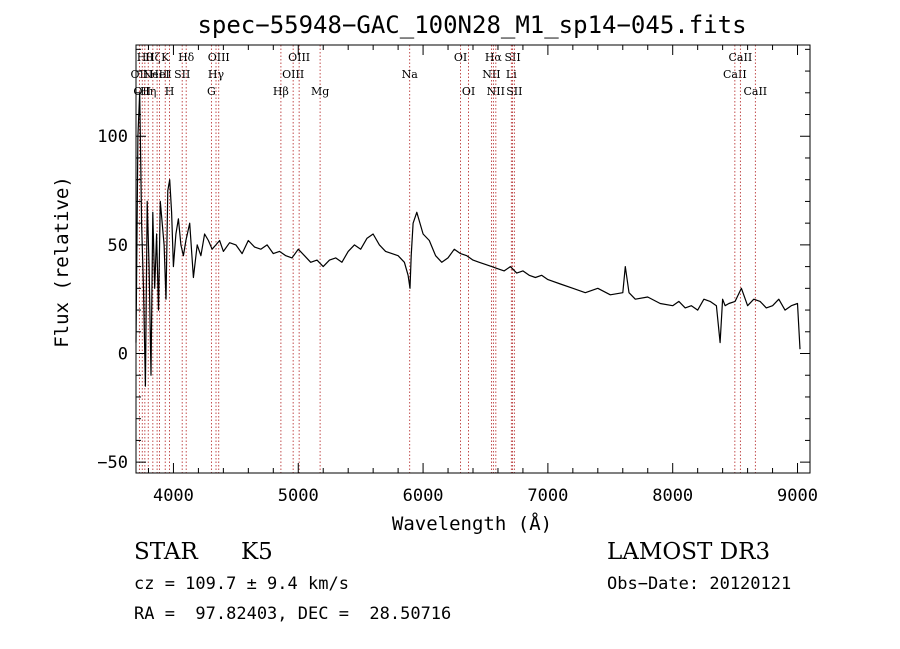 This screenshot has width=900, height=649. Describe the element at coordinates (241, 584) in the screenshot. I see `redshift-readout: cz = 109.7 ± 9.4 km/s` at that location.